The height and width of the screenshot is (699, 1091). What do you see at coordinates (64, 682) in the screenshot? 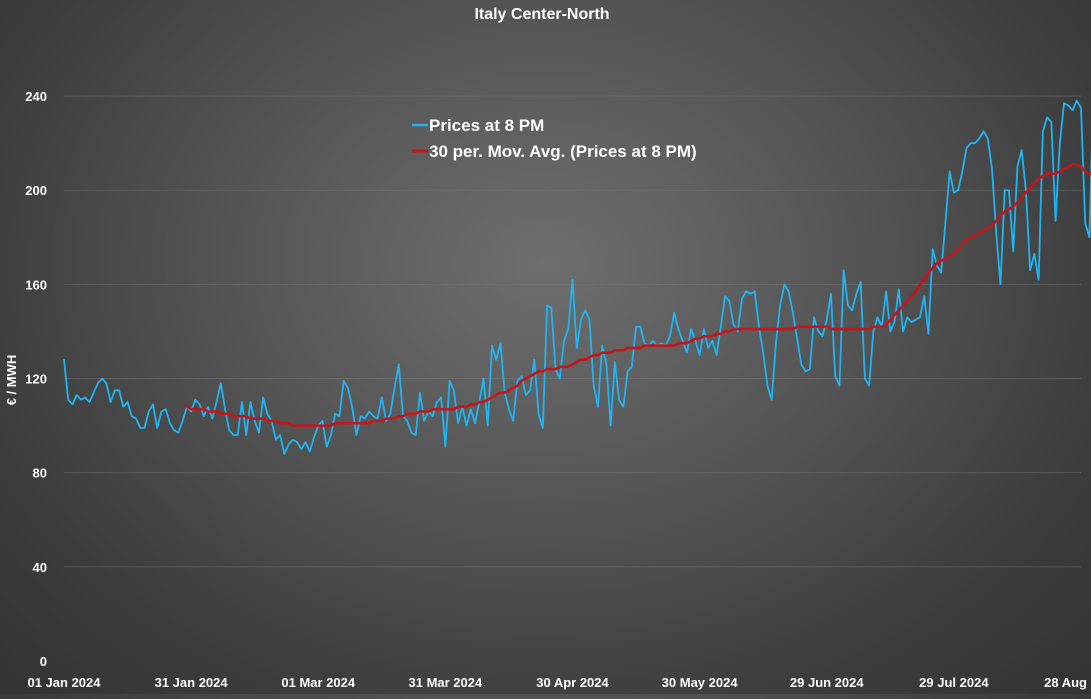
I see `x-tick-label: 01 Jan 2024` at bounding box center [64, 682].